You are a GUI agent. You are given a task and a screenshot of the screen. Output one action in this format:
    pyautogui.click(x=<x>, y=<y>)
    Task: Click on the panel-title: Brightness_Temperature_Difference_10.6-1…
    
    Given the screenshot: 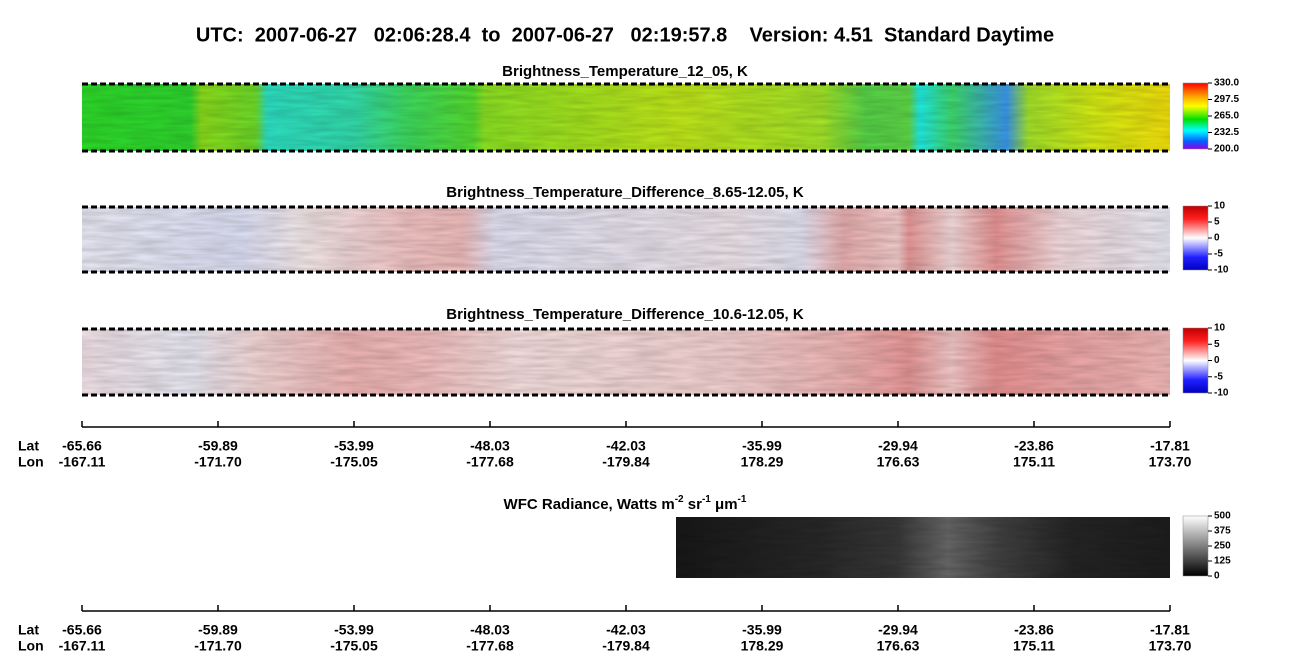 What is the action you would take?
    pyautogui.click(x=625, y=314)
    